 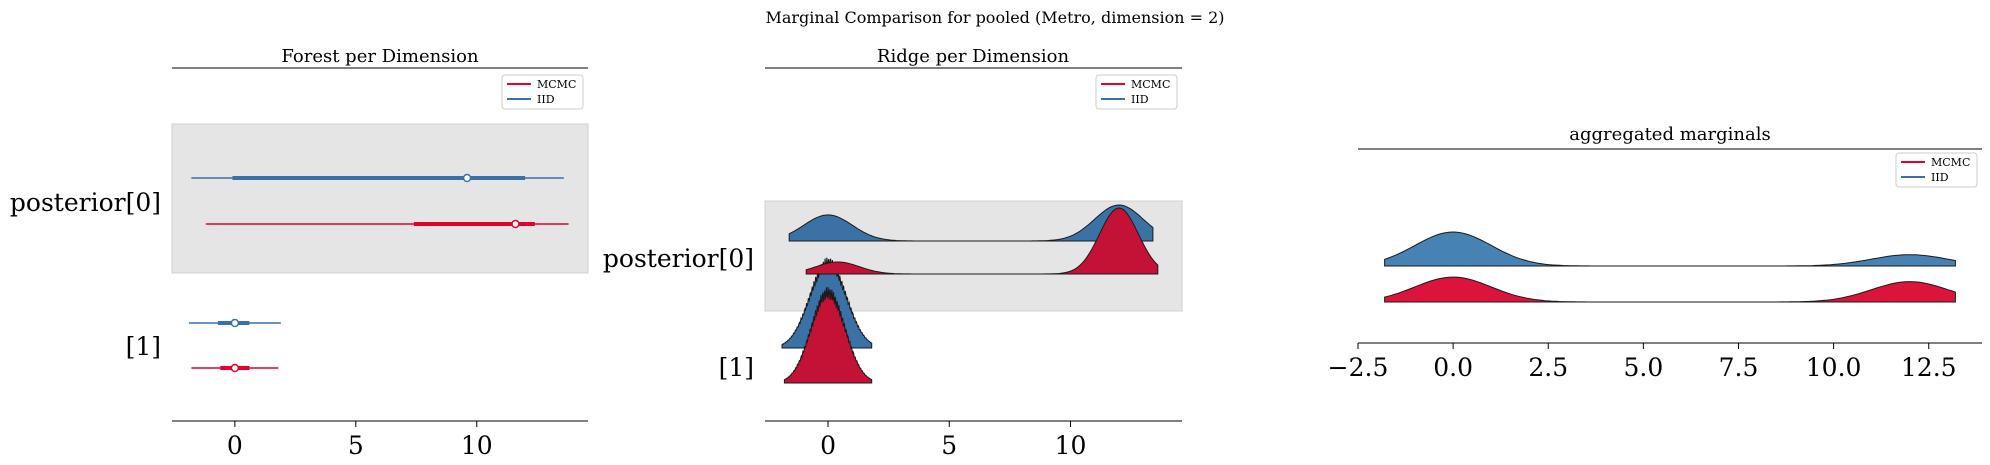 What do you see at coordinates (1548, 367) in the screenshot?
I see `aggregated-x-tick-label: 2.5` at bounding box center [1548, 367].